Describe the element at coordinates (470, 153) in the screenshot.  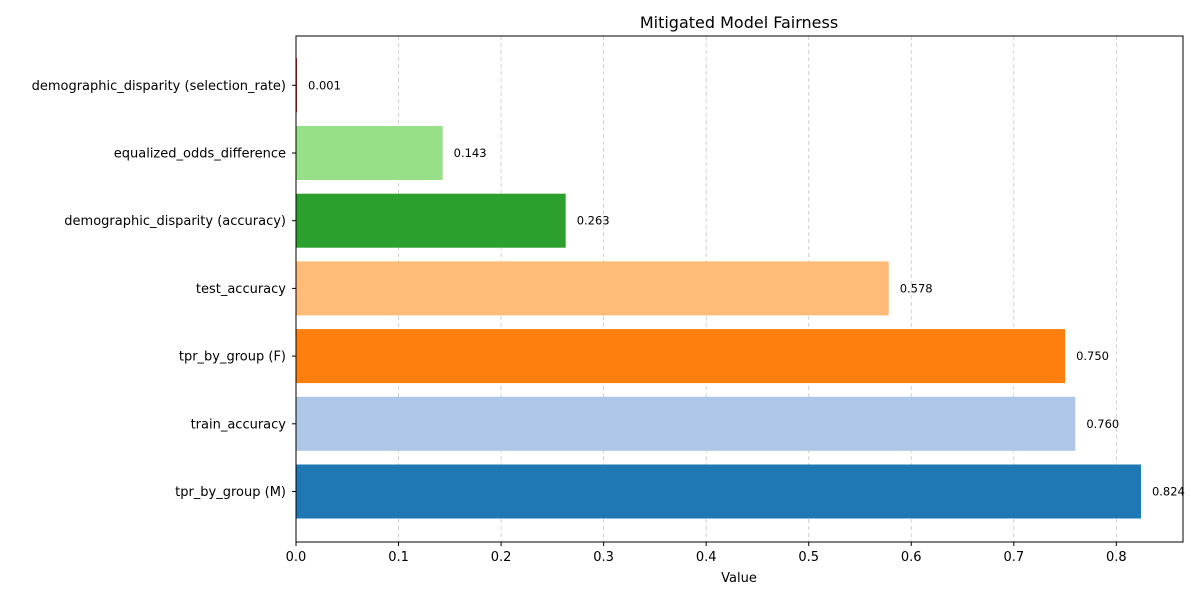
I see `data-label: 0.143` at that location.